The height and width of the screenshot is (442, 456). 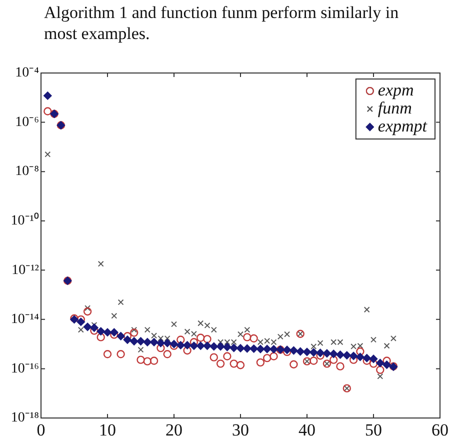 I want to click on x-tick-label: 30, so click(x=240, y=430).